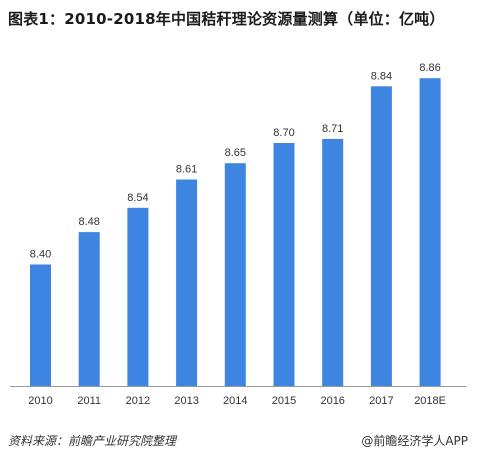 The image size is (478, 460). Describe the element at coordinates (381, 236) in the screenshot. I see `bar-2017` at that location.